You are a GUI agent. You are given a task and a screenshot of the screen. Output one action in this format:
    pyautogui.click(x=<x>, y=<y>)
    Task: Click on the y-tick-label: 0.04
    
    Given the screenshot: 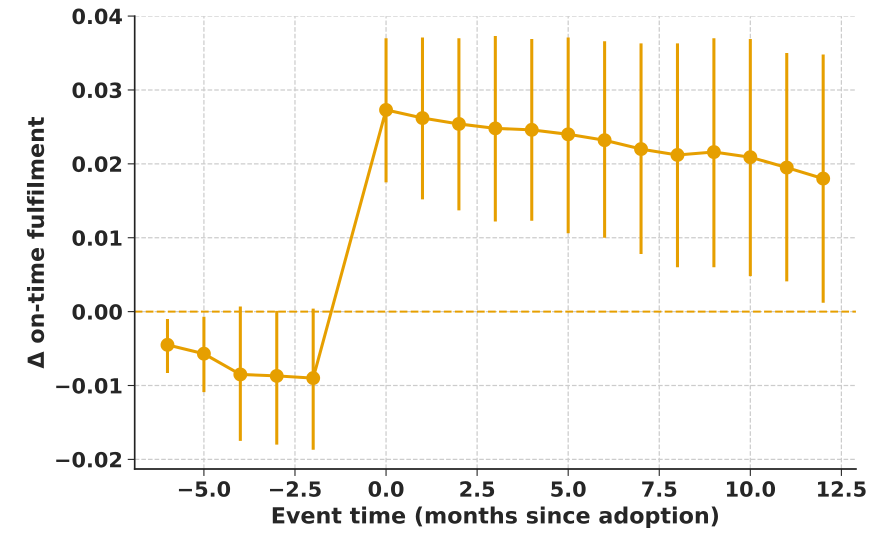 What is the action you would take?
    pyautogui.click(x=97, y=16)
    